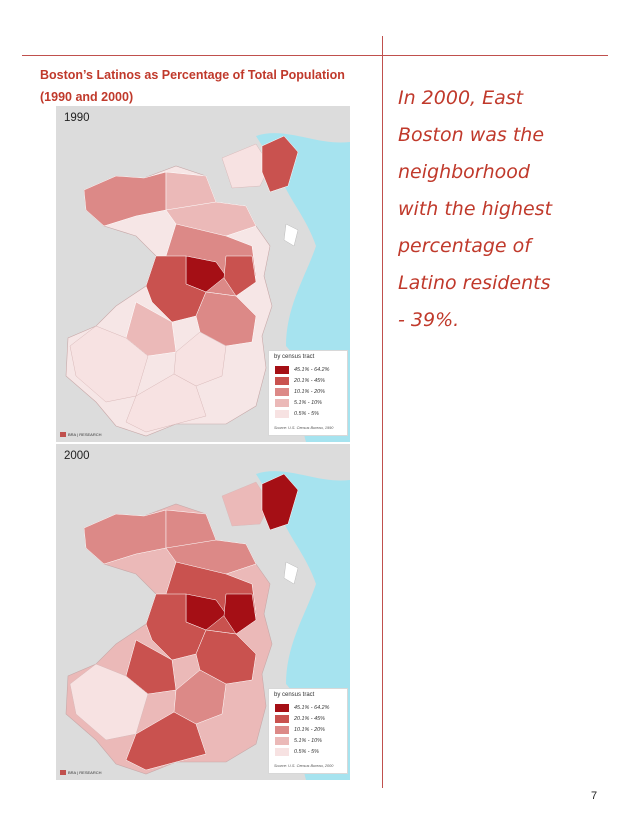 The width and height of the screenshot is (638, 826). What do you see at coordinates (304, 428) in the screenshot?
I see `legend-source: Source: U.S. Census Bureau, 1990` at bounding box center [304, 428].